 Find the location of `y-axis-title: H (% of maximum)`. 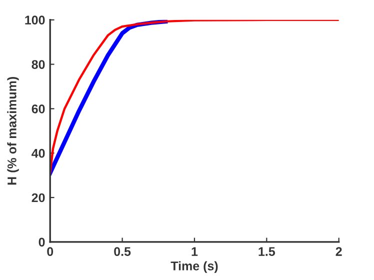

y-axis-title: H (% of maximum) is located at coordinates (13, 131).